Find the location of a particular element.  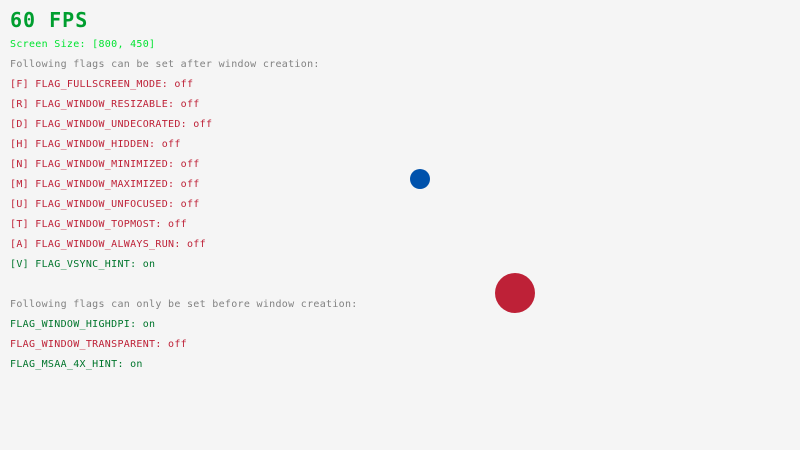

flag-row: [A] FLAG_WINDOW_ALWAYS_RUN: off is located at coordinates (108, 245).